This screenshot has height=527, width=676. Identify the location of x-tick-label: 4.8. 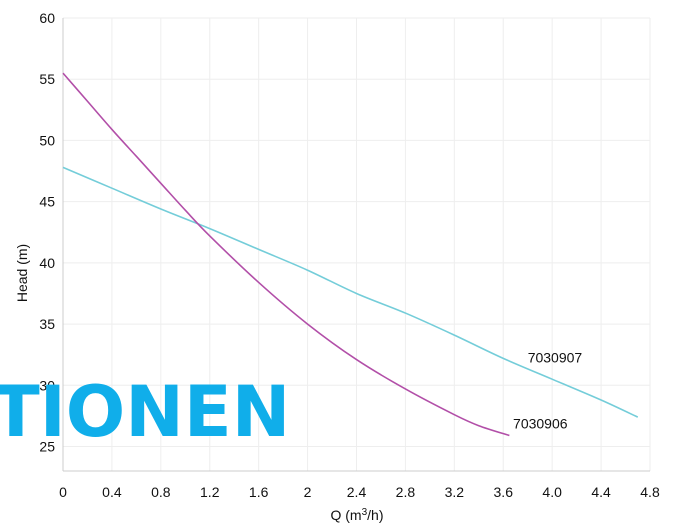
(650, 492).